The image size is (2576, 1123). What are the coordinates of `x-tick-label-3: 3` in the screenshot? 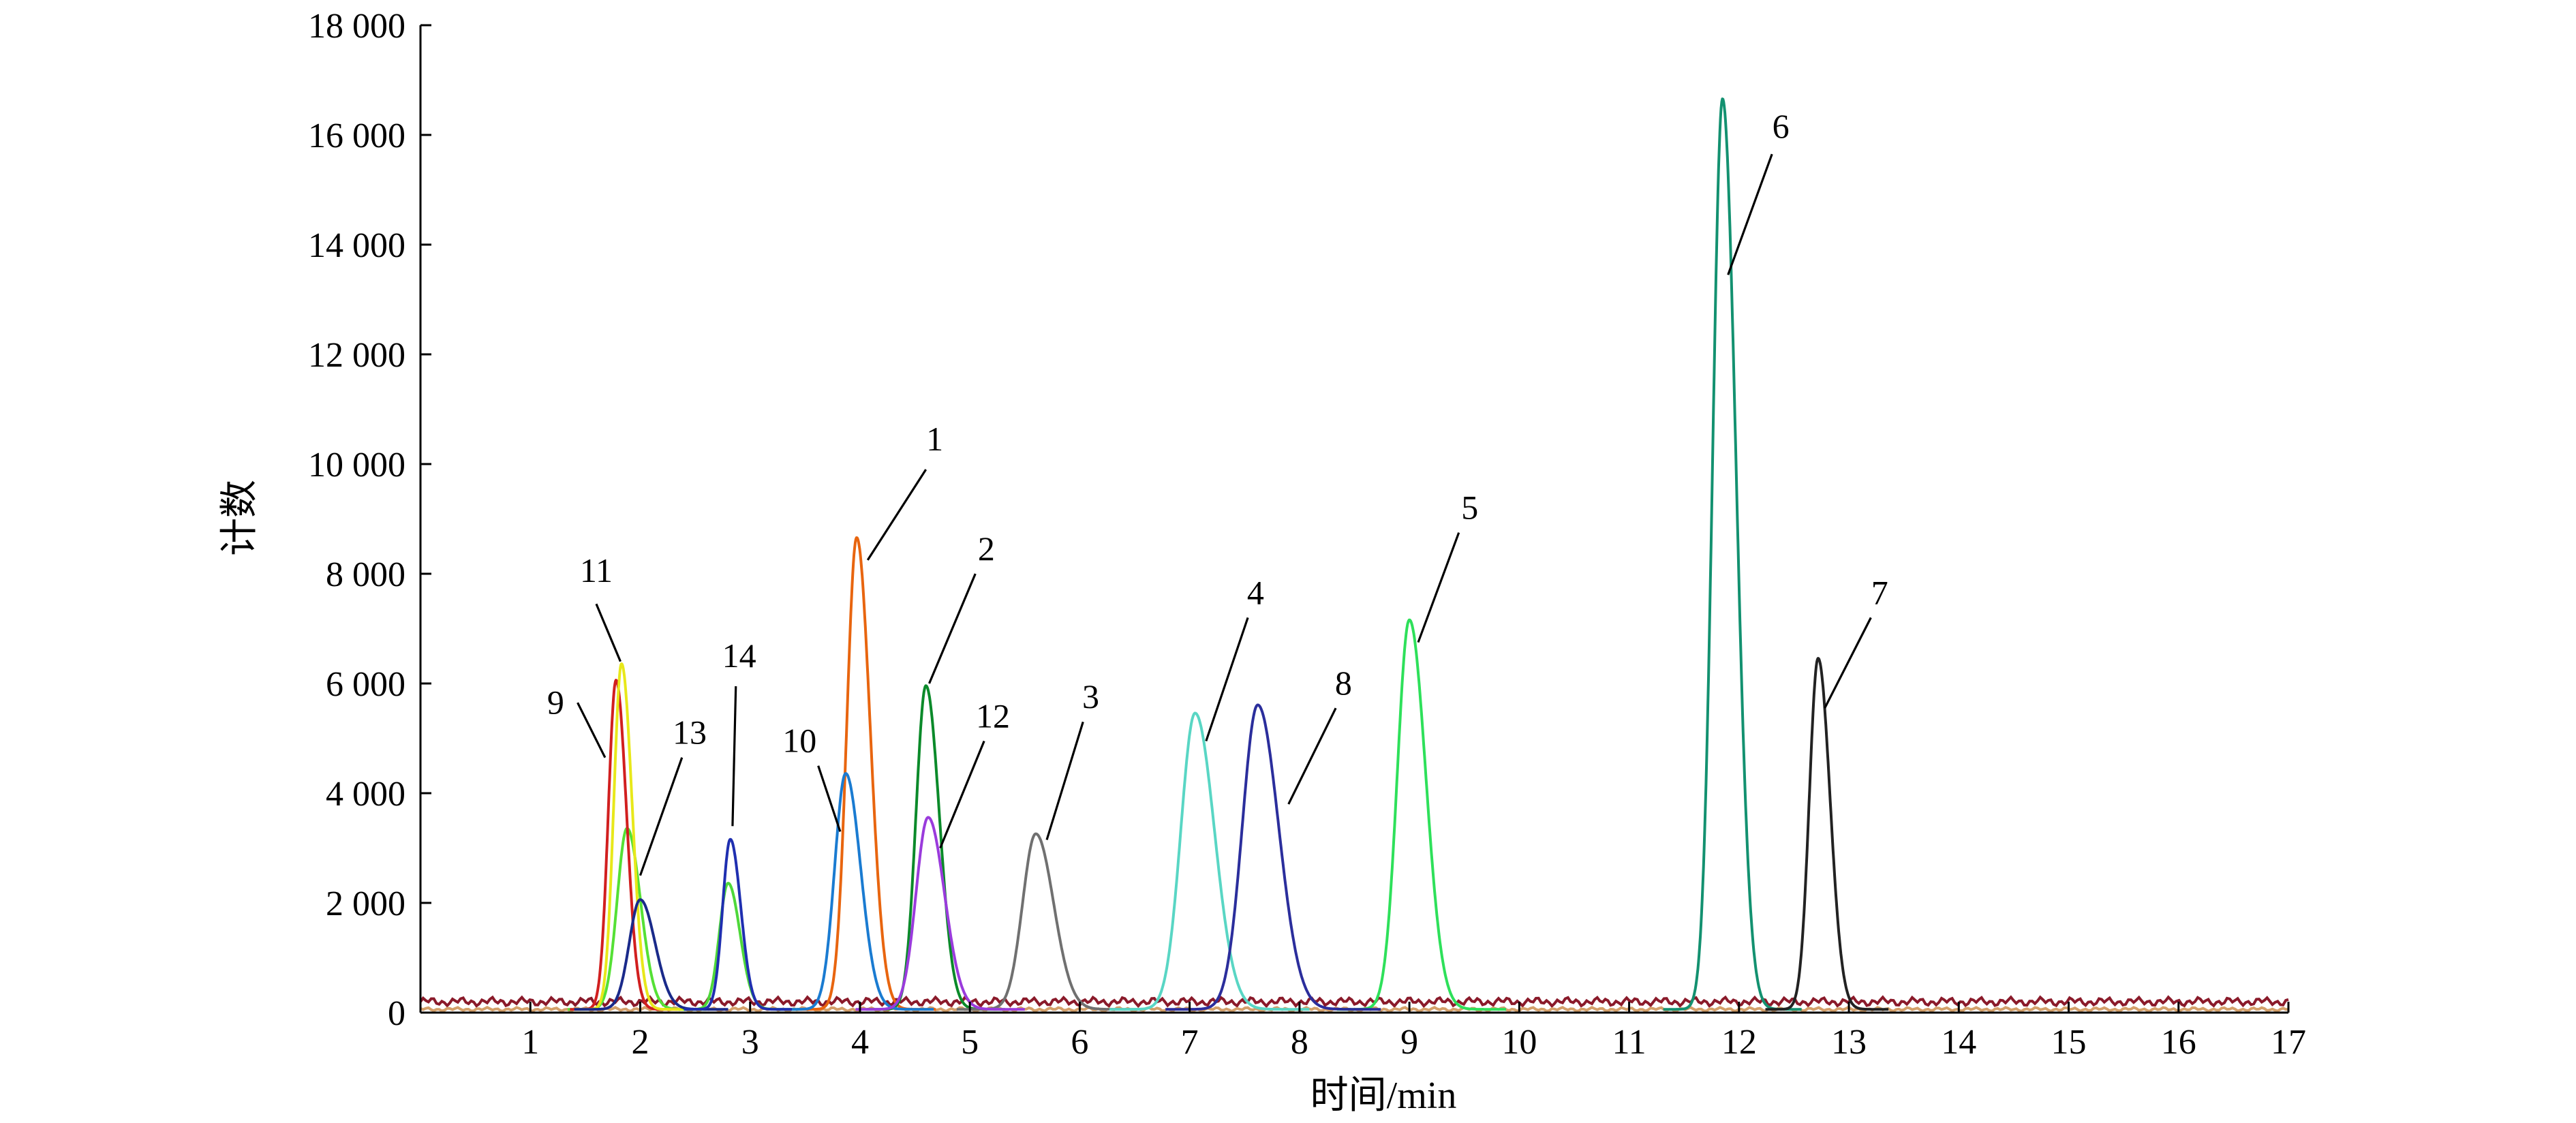 It's located at (750, 1042).